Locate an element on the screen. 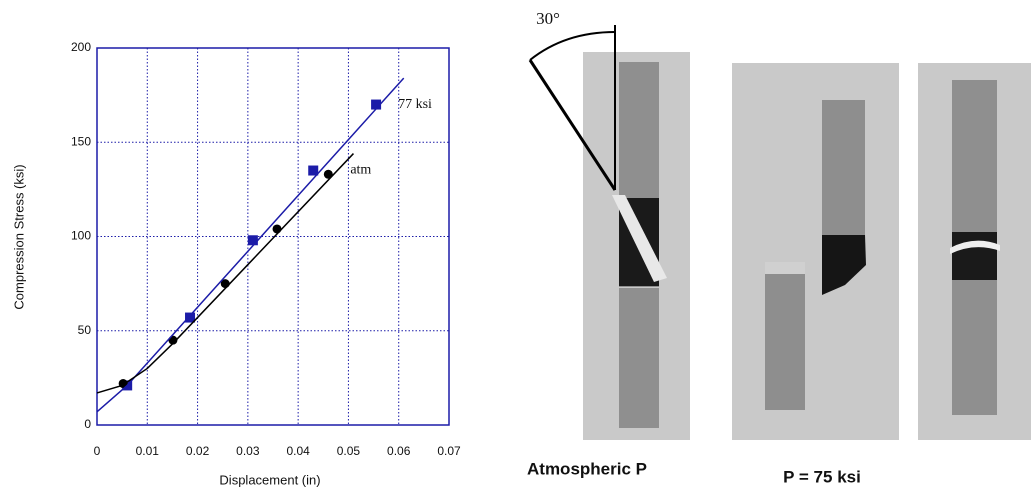 The width and height of the screenshot is (1031, 489). y-tick-label: 100 is located at coordinates (81, 236).